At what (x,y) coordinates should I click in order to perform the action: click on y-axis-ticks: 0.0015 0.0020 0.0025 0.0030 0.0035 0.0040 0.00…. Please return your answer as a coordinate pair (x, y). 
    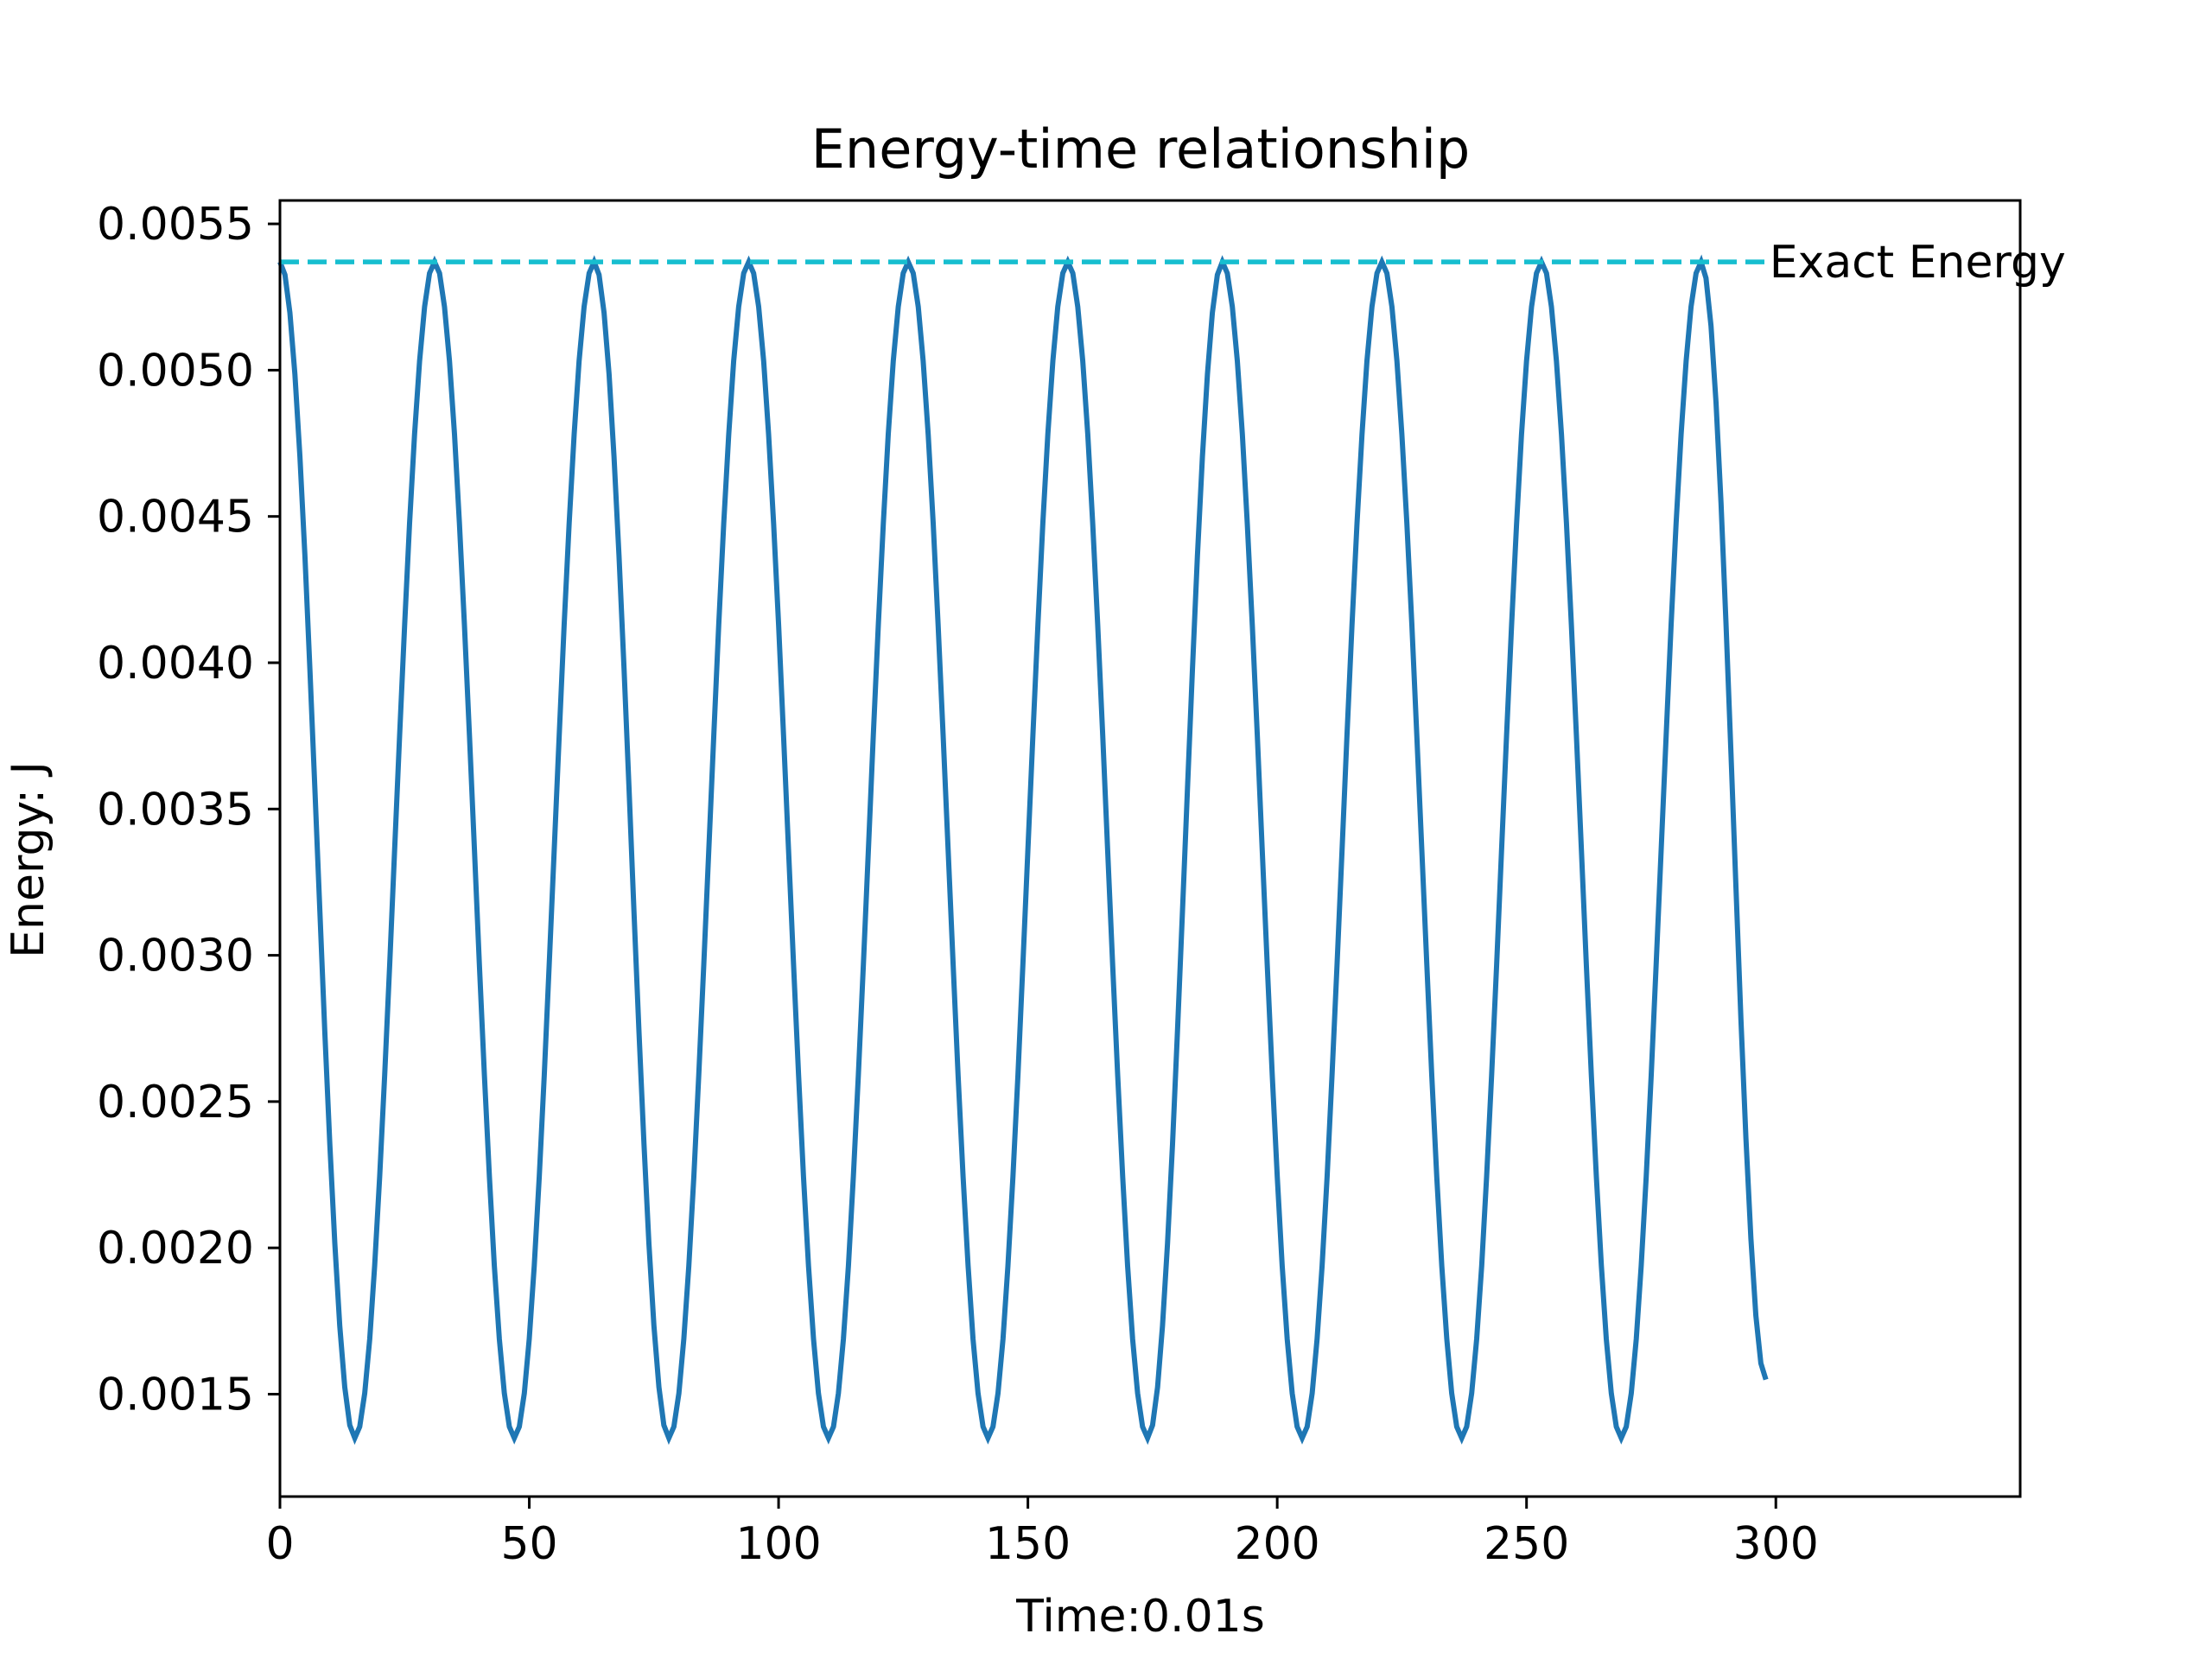
    Looking at the image, I should click on (188, 810).